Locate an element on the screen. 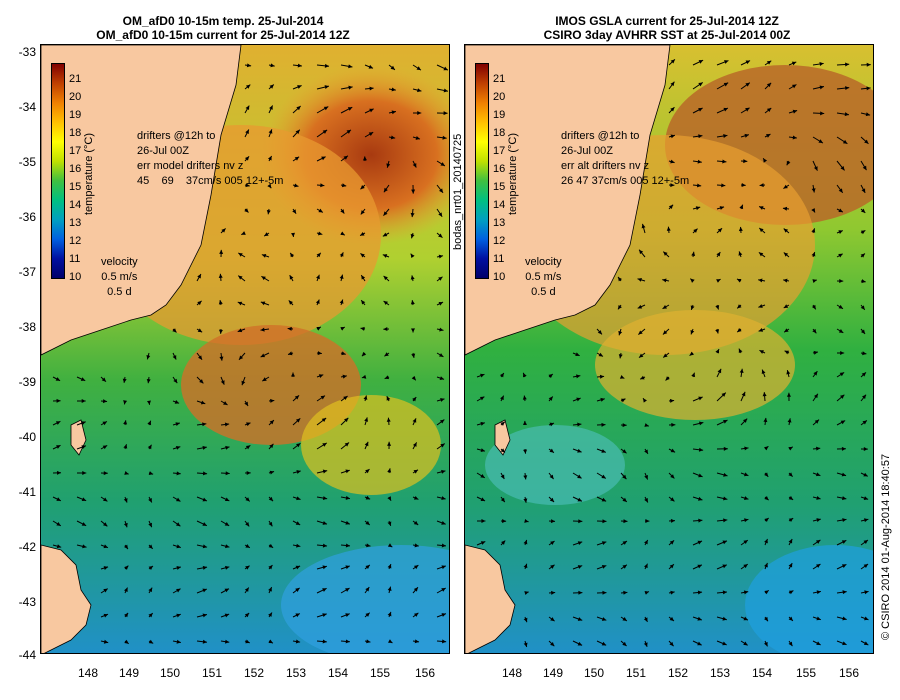 The image size is (900, 700). colorbar-tick: 21 is located at coordinates (75, 79).